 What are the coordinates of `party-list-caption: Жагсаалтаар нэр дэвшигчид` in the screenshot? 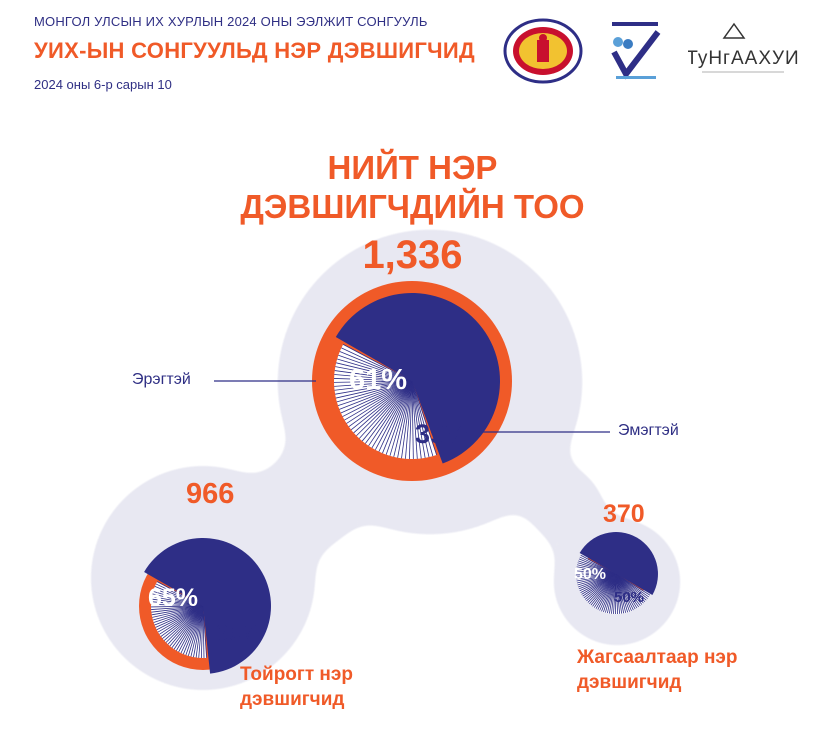 It's located at (657, 670).